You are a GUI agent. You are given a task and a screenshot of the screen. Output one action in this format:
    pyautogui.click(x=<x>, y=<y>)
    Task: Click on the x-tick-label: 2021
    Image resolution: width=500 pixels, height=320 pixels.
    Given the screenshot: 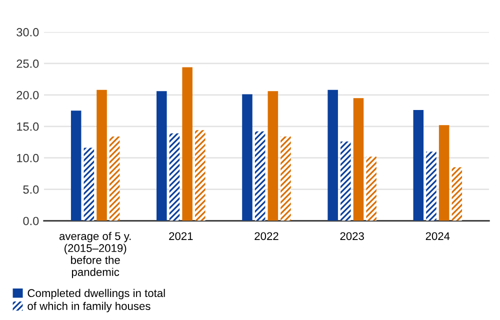 What is the action you would take?
    pyautogui.click(x=181, y=236)
    